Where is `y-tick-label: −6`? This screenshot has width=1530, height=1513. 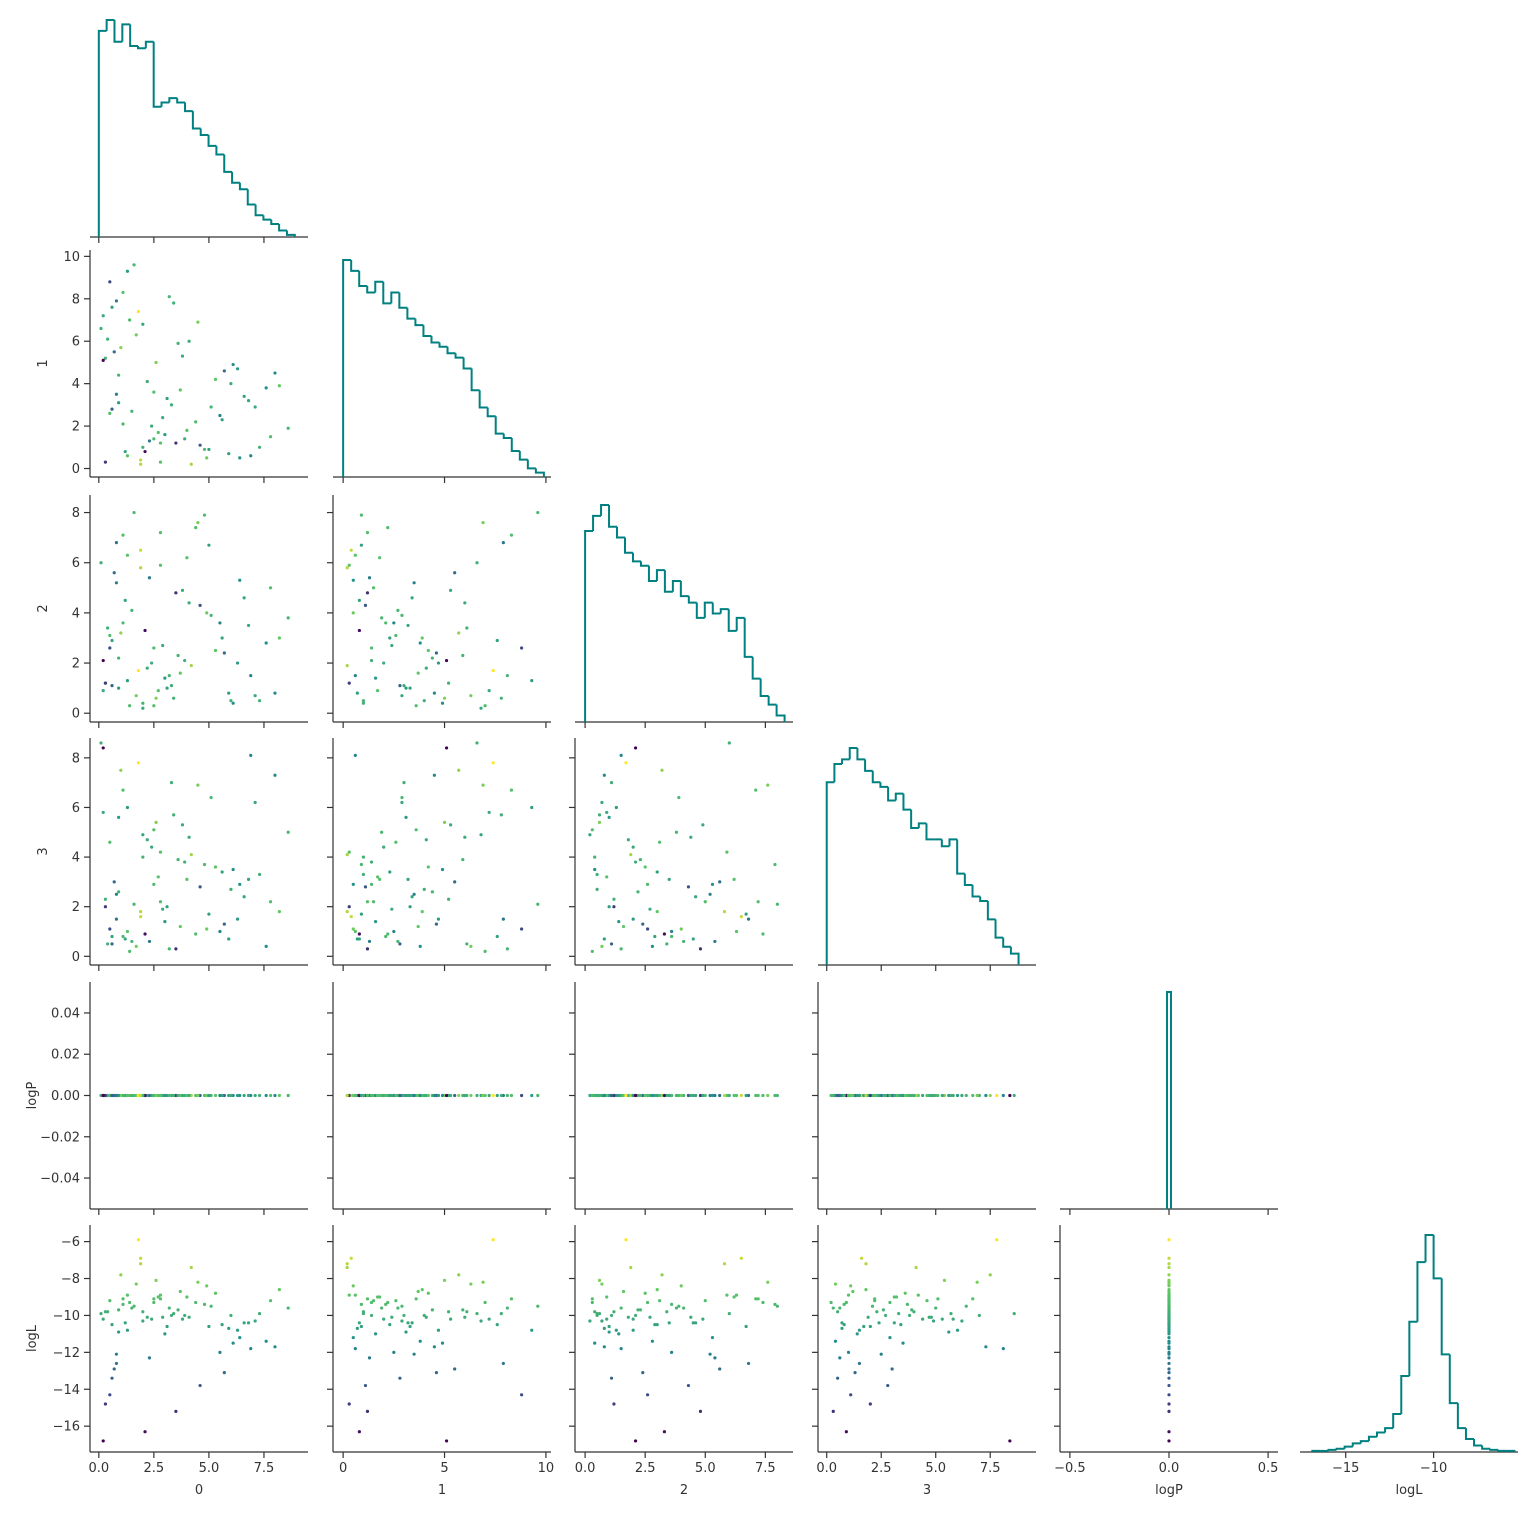
y-tick-label: −6 is located at coordinates (70, 1242).